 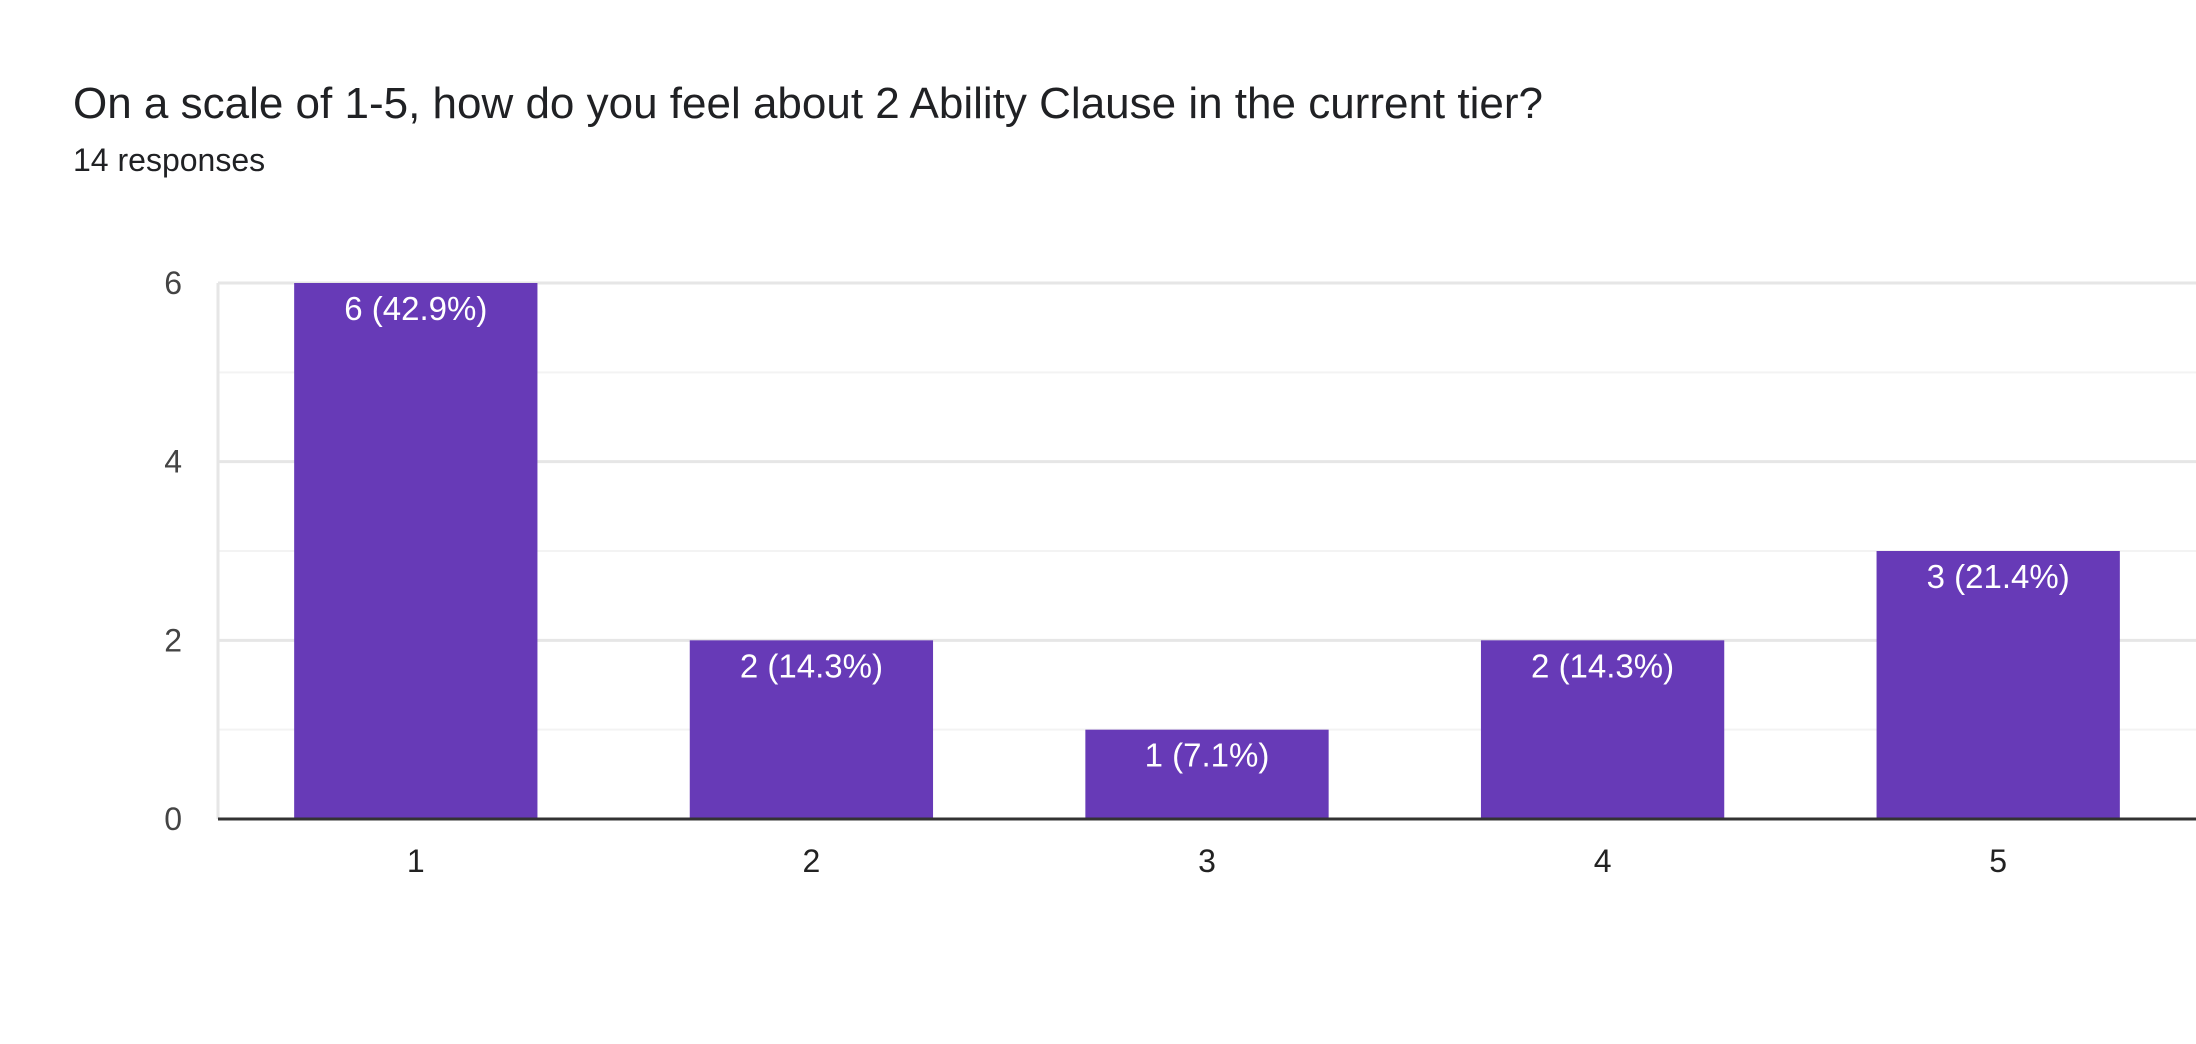 I want to click on y-tick-label: 6, so click(x=173, y=283).